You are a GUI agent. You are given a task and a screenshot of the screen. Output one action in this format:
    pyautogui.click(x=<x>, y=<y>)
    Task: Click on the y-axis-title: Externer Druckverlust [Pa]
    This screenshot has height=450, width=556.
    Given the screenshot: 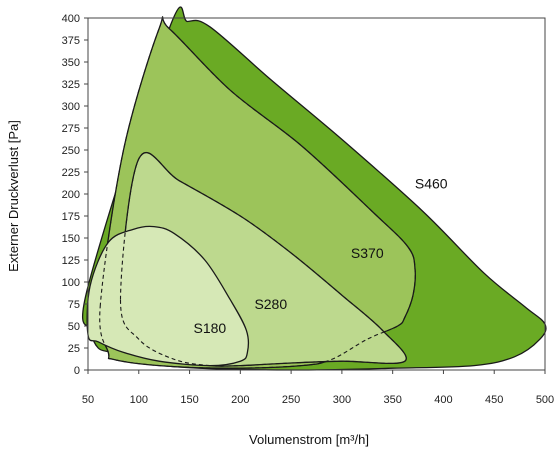 What is the action you would take?
    pyautogui.click(x=13, y=196)
    